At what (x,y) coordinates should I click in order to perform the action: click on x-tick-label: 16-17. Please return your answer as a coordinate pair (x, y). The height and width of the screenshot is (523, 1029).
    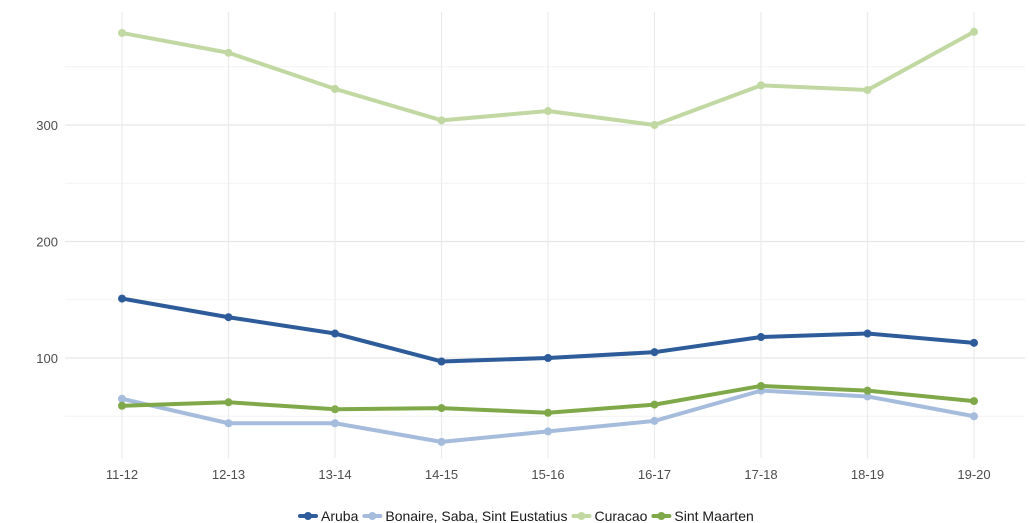
    Looking at the image, I should click on (654, 474).